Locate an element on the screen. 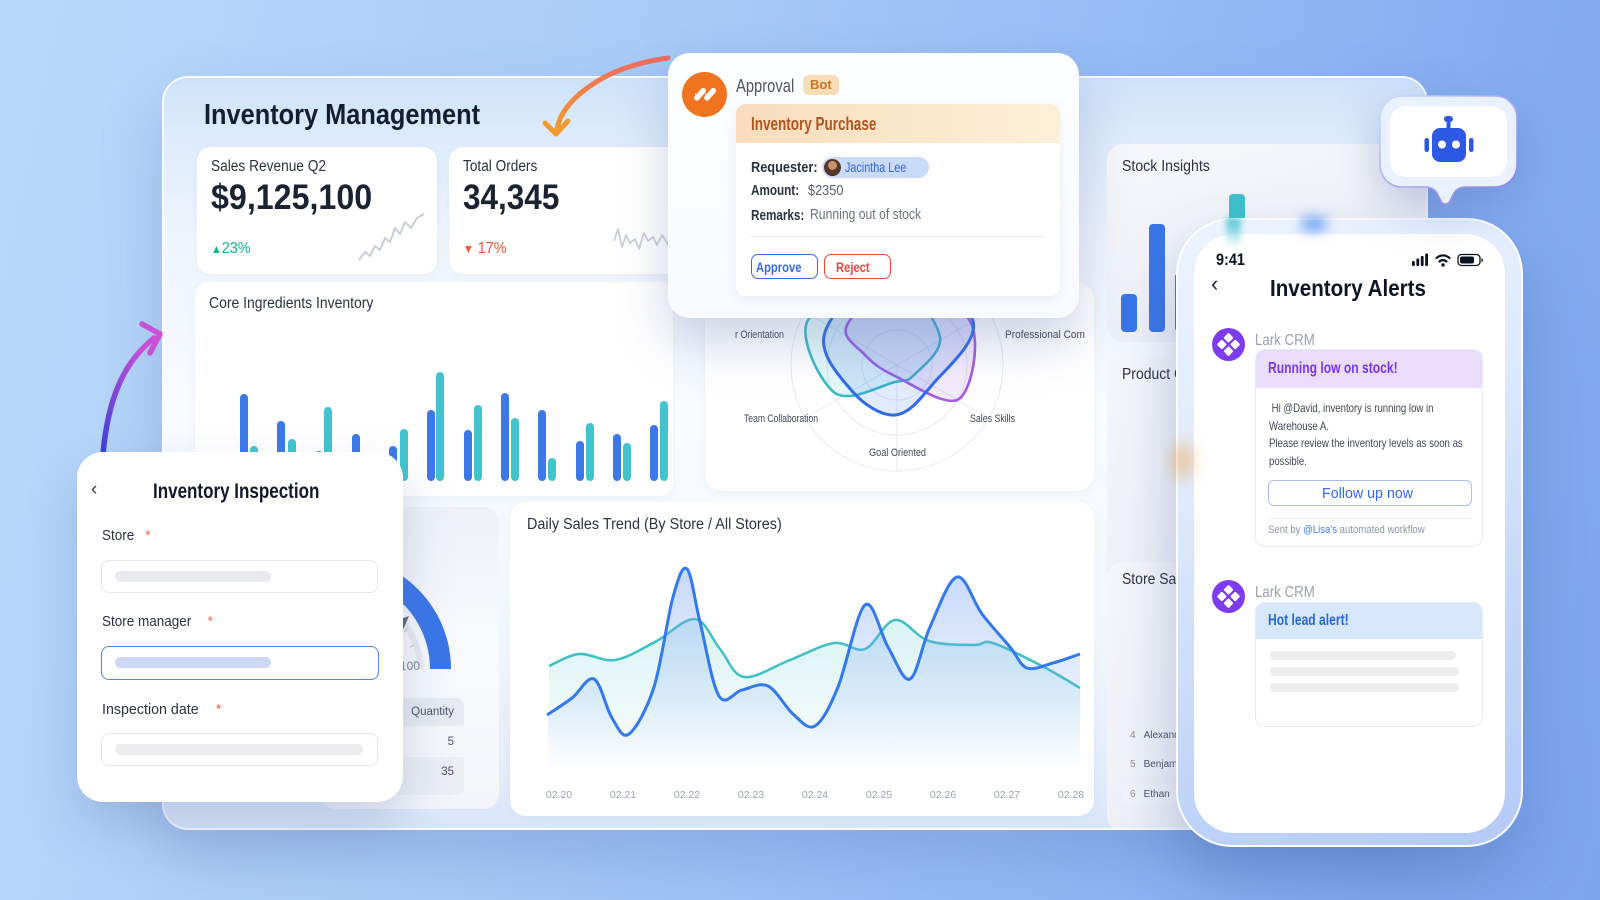 The image size is (1600, 900). svg-text: 02.26 is located at coordinates (943, 795).